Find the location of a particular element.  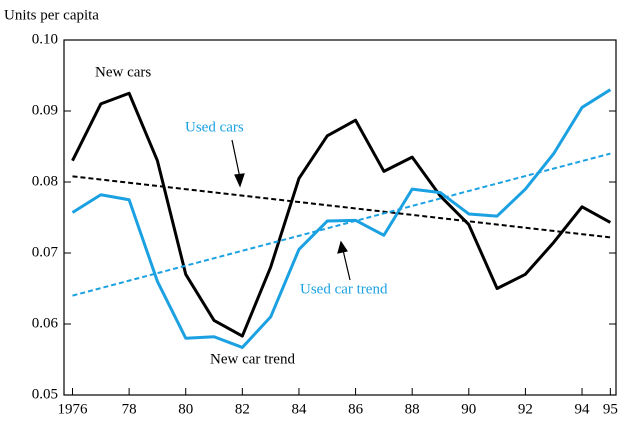

x-tick-label: 80 is located at coordinates (185, 409).